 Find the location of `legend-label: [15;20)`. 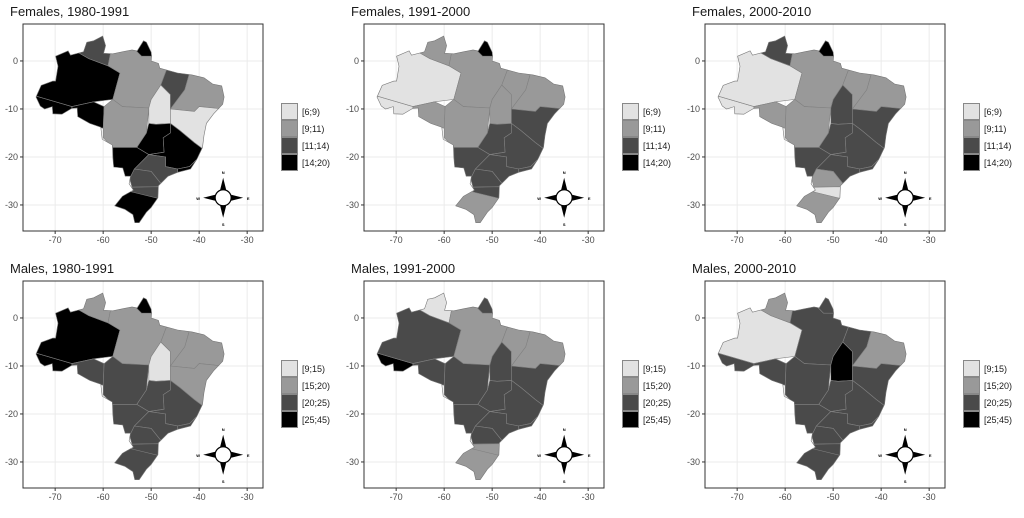

legend-label: [15;20) is located at coordinates (657, 385).